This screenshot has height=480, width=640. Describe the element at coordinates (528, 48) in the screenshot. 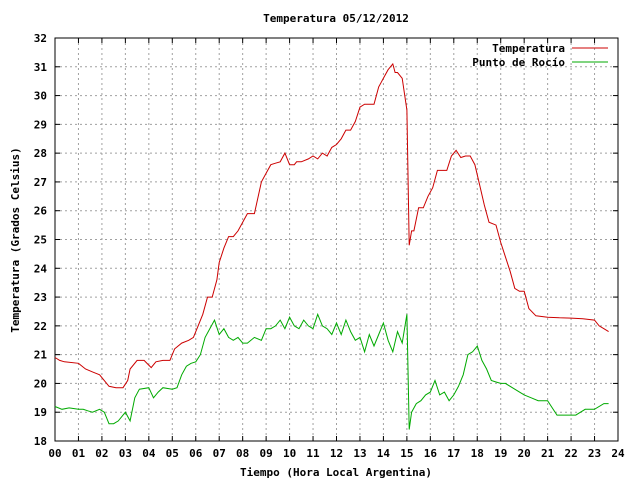

I see `legend-label-temperatura: Temperatura` at that location.